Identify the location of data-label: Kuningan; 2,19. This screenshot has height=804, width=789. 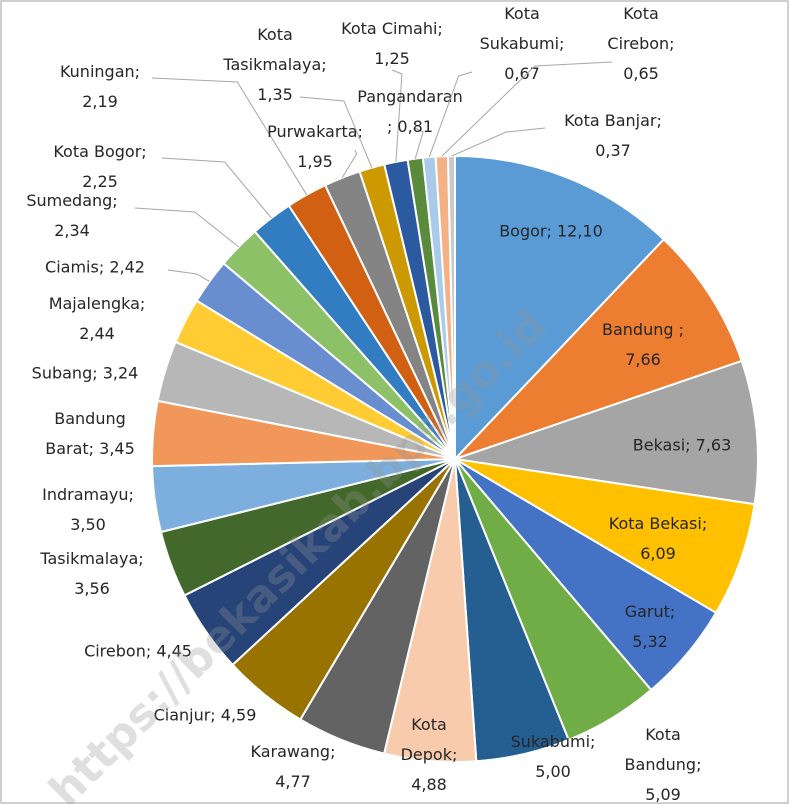
(100, 86).